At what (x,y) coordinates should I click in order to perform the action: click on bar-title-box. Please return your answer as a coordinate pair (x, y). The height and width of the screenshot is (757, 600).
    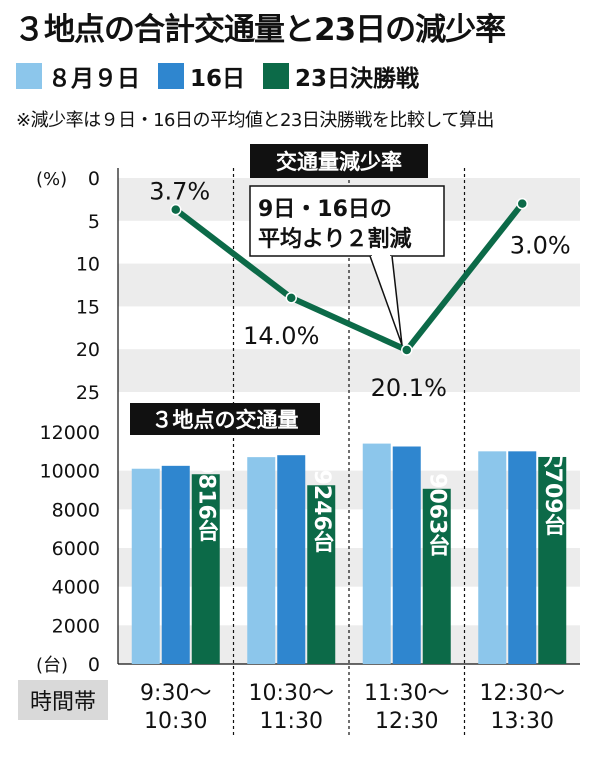
    Looking at the image, I should click on (225, 419).